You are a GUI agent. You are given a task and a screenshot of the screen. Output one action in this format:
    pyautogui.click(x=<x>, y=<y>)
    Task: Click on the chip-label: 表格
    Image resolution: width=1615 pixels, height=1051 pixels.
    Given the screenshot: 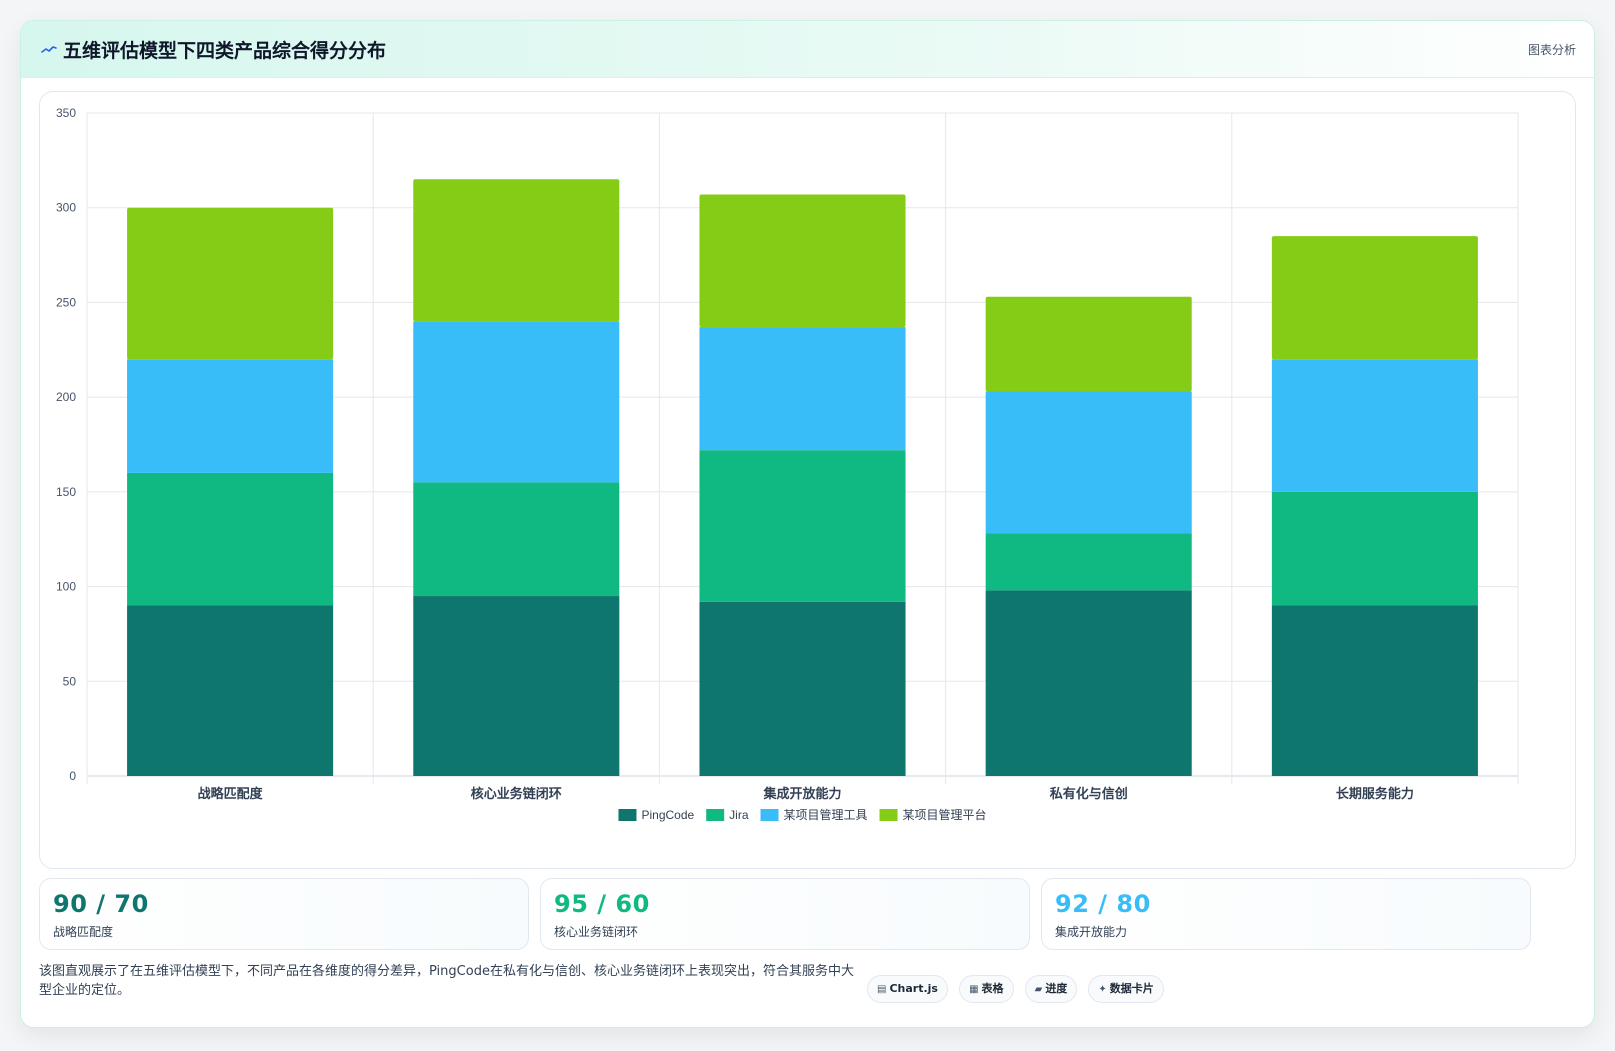 What is the action you would take?
    pyautogui.click(x=992, y=988)
    